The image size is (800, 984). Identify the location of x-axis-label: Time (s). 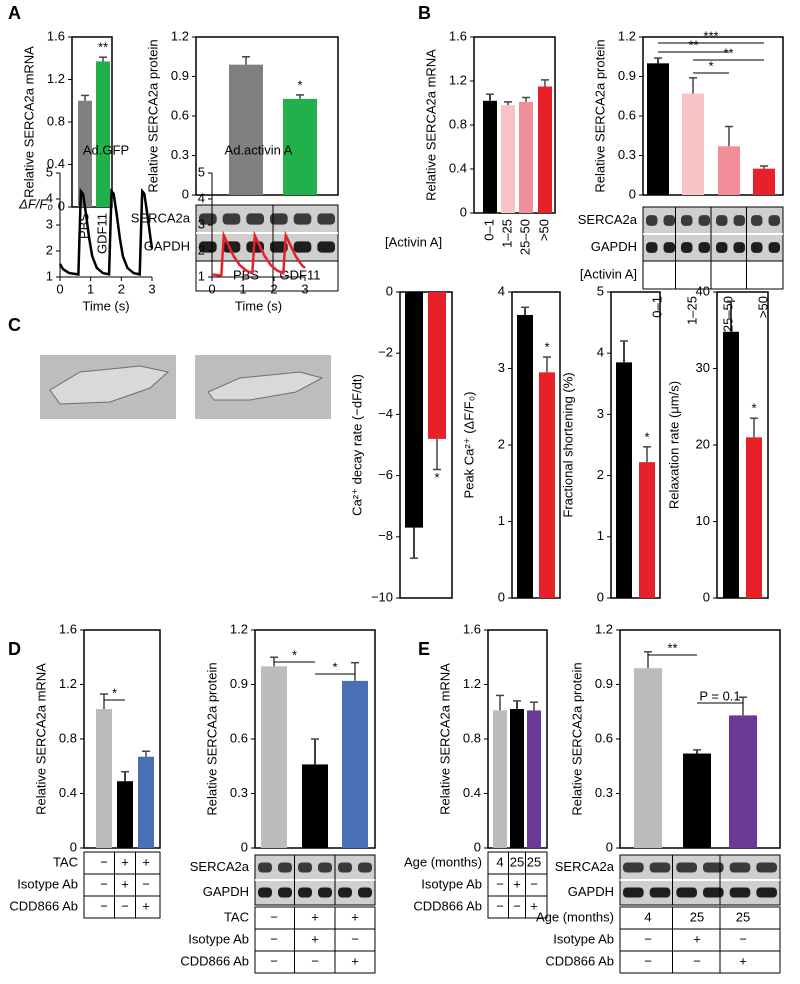
(258, 305).